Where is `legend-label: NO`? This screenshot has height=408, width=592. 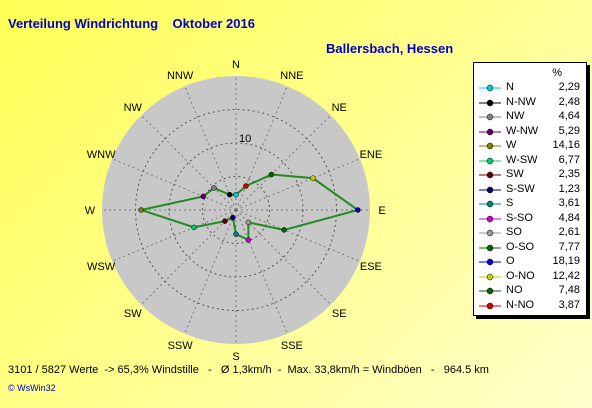
legend-label: NO is located at coordinates (514, 290).